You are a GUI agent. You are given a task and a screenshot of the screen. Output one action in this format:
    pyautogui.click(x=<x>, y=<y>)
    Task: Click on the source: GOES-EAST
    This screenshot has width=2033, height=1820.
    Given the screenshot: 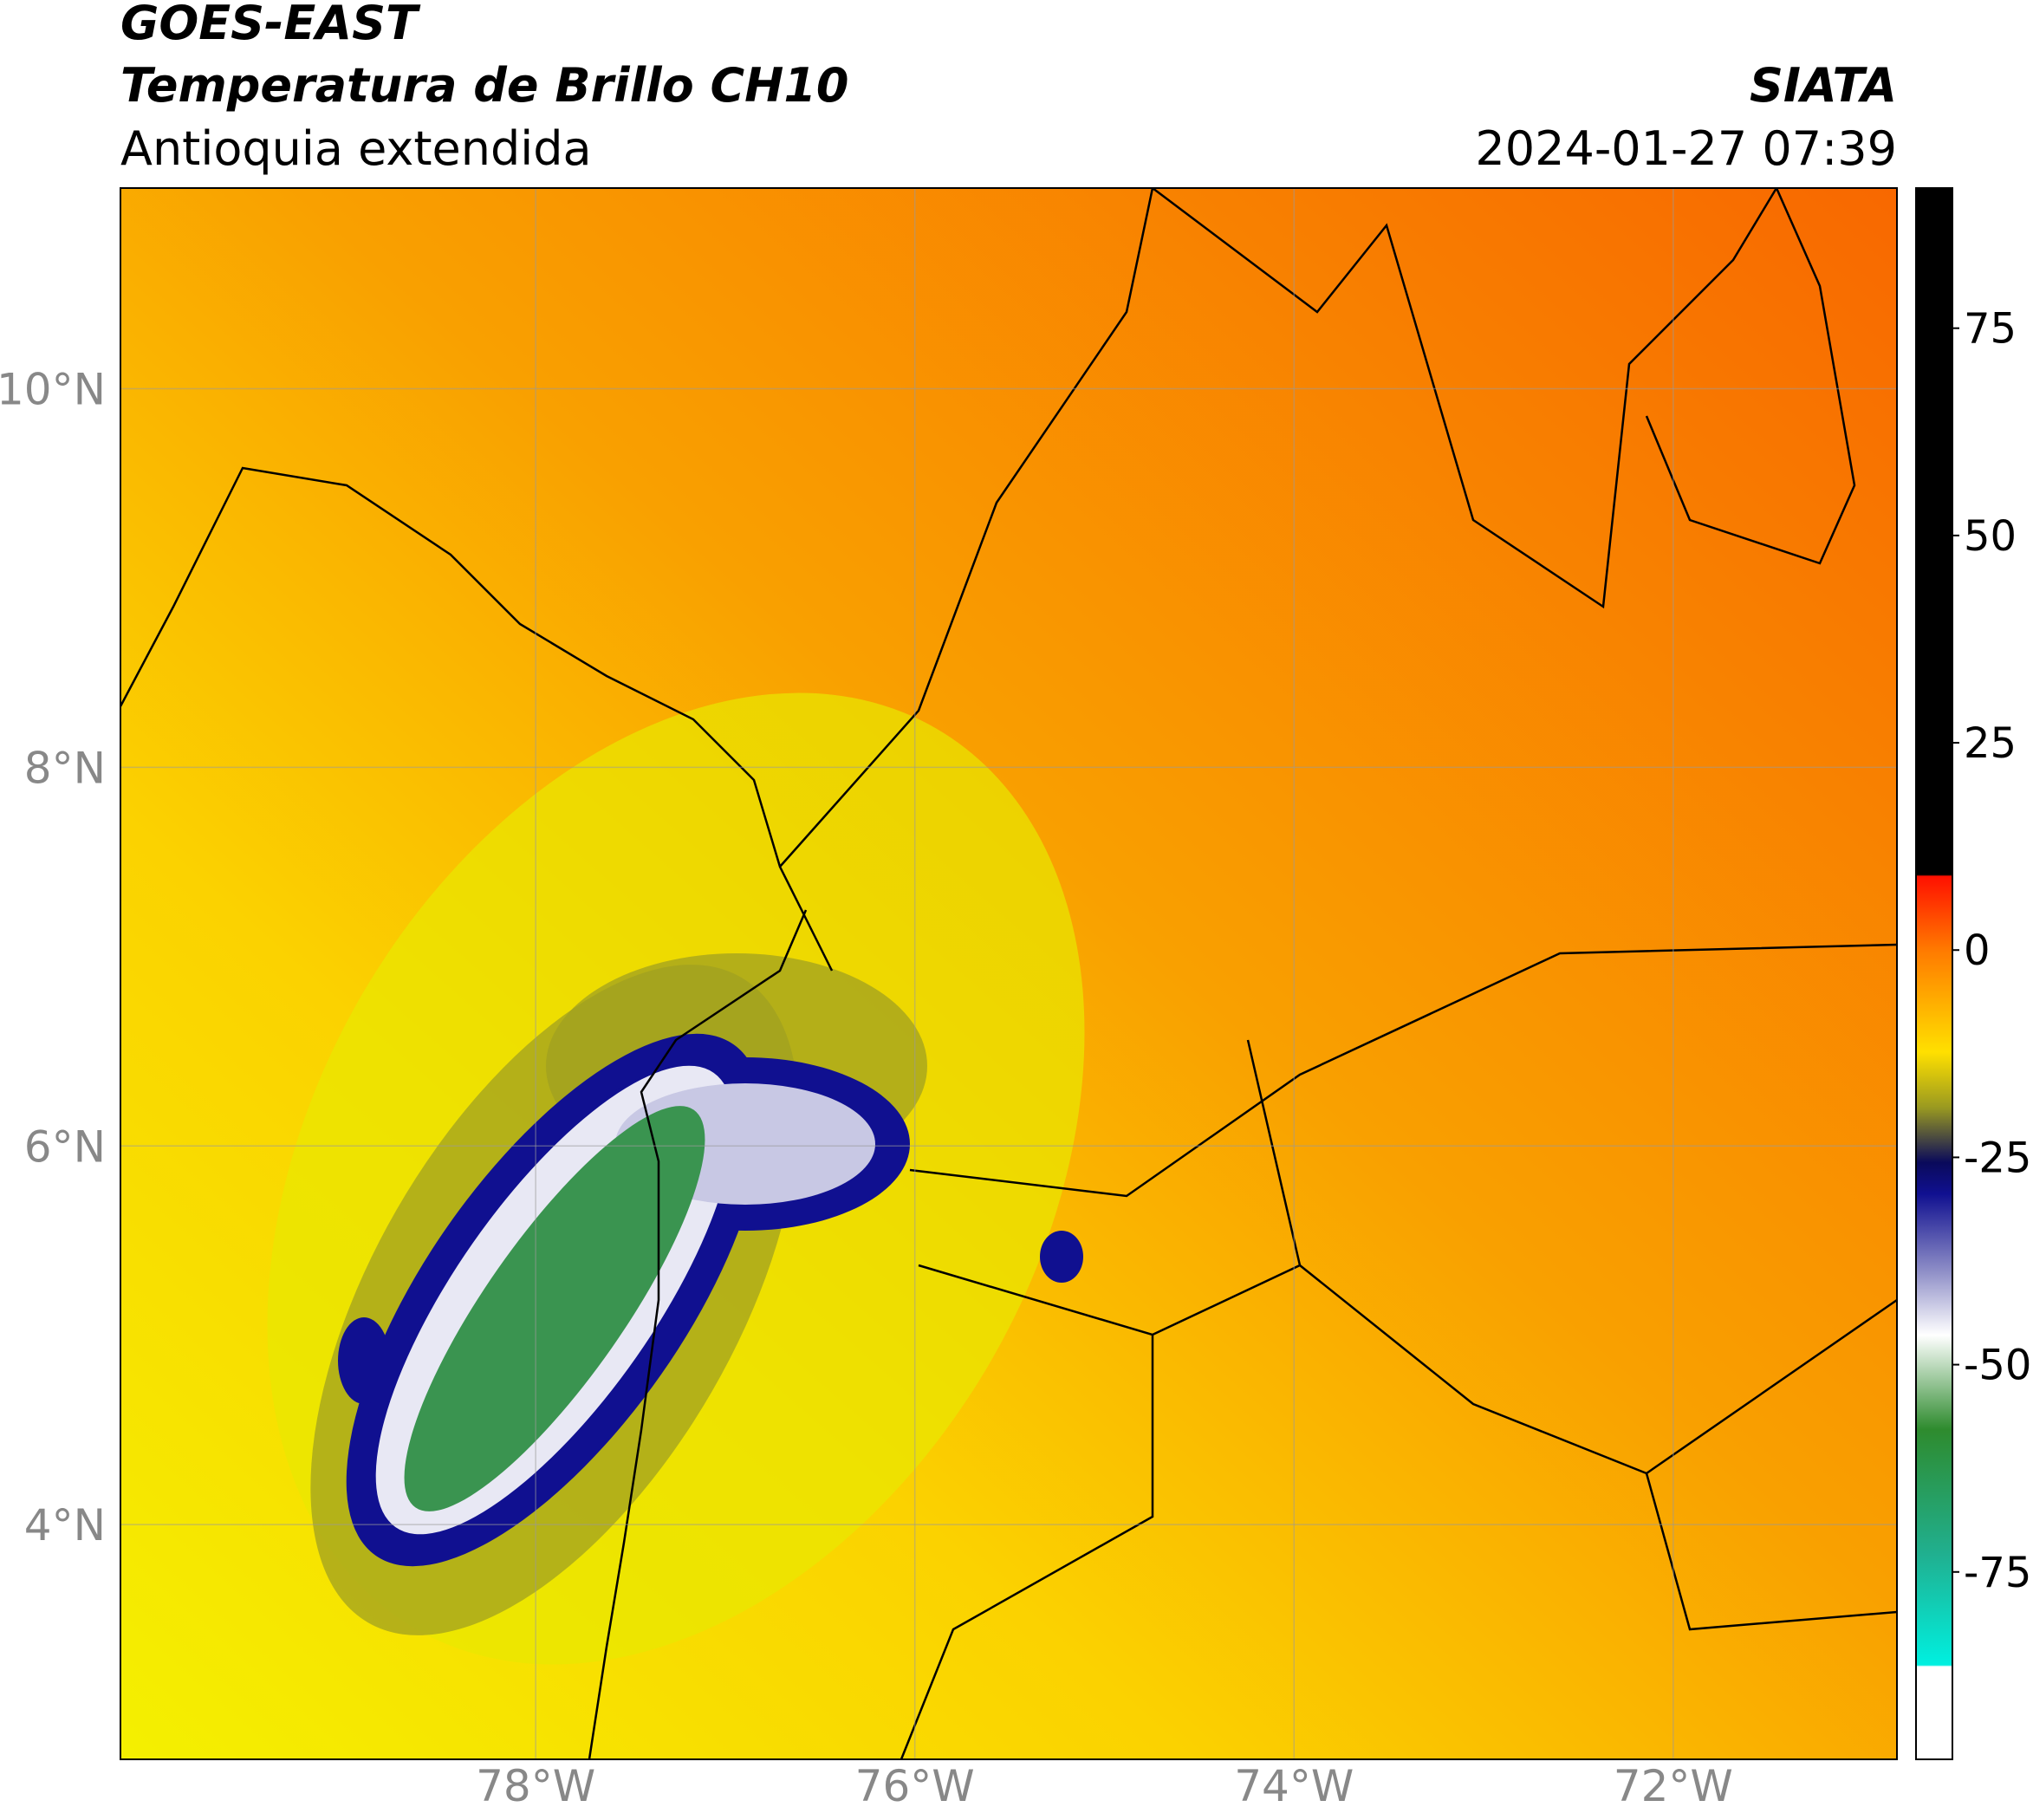 What is the action you would take?
    pyautogui.click(x=270, y=25)
    